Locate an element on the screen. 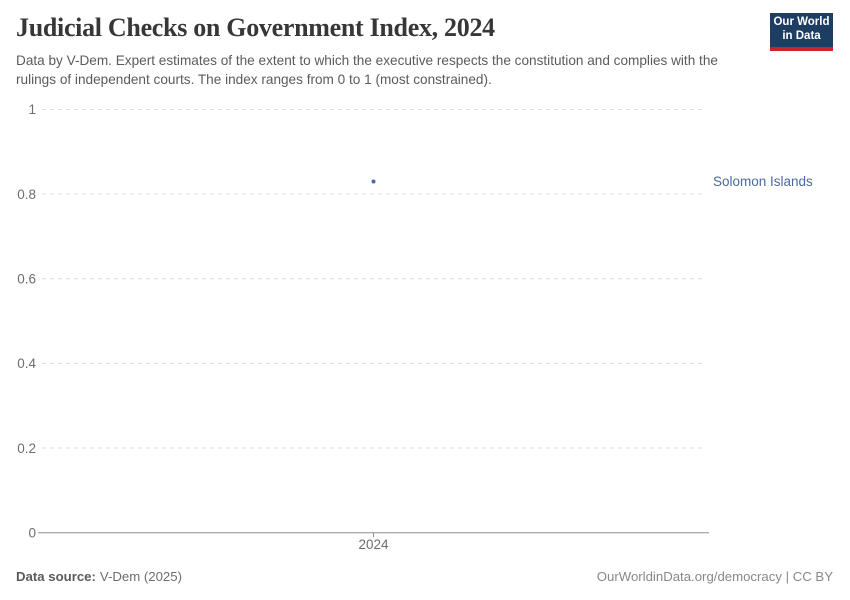  y-tick-label: 0.8 is located at coordinates (26, 194).